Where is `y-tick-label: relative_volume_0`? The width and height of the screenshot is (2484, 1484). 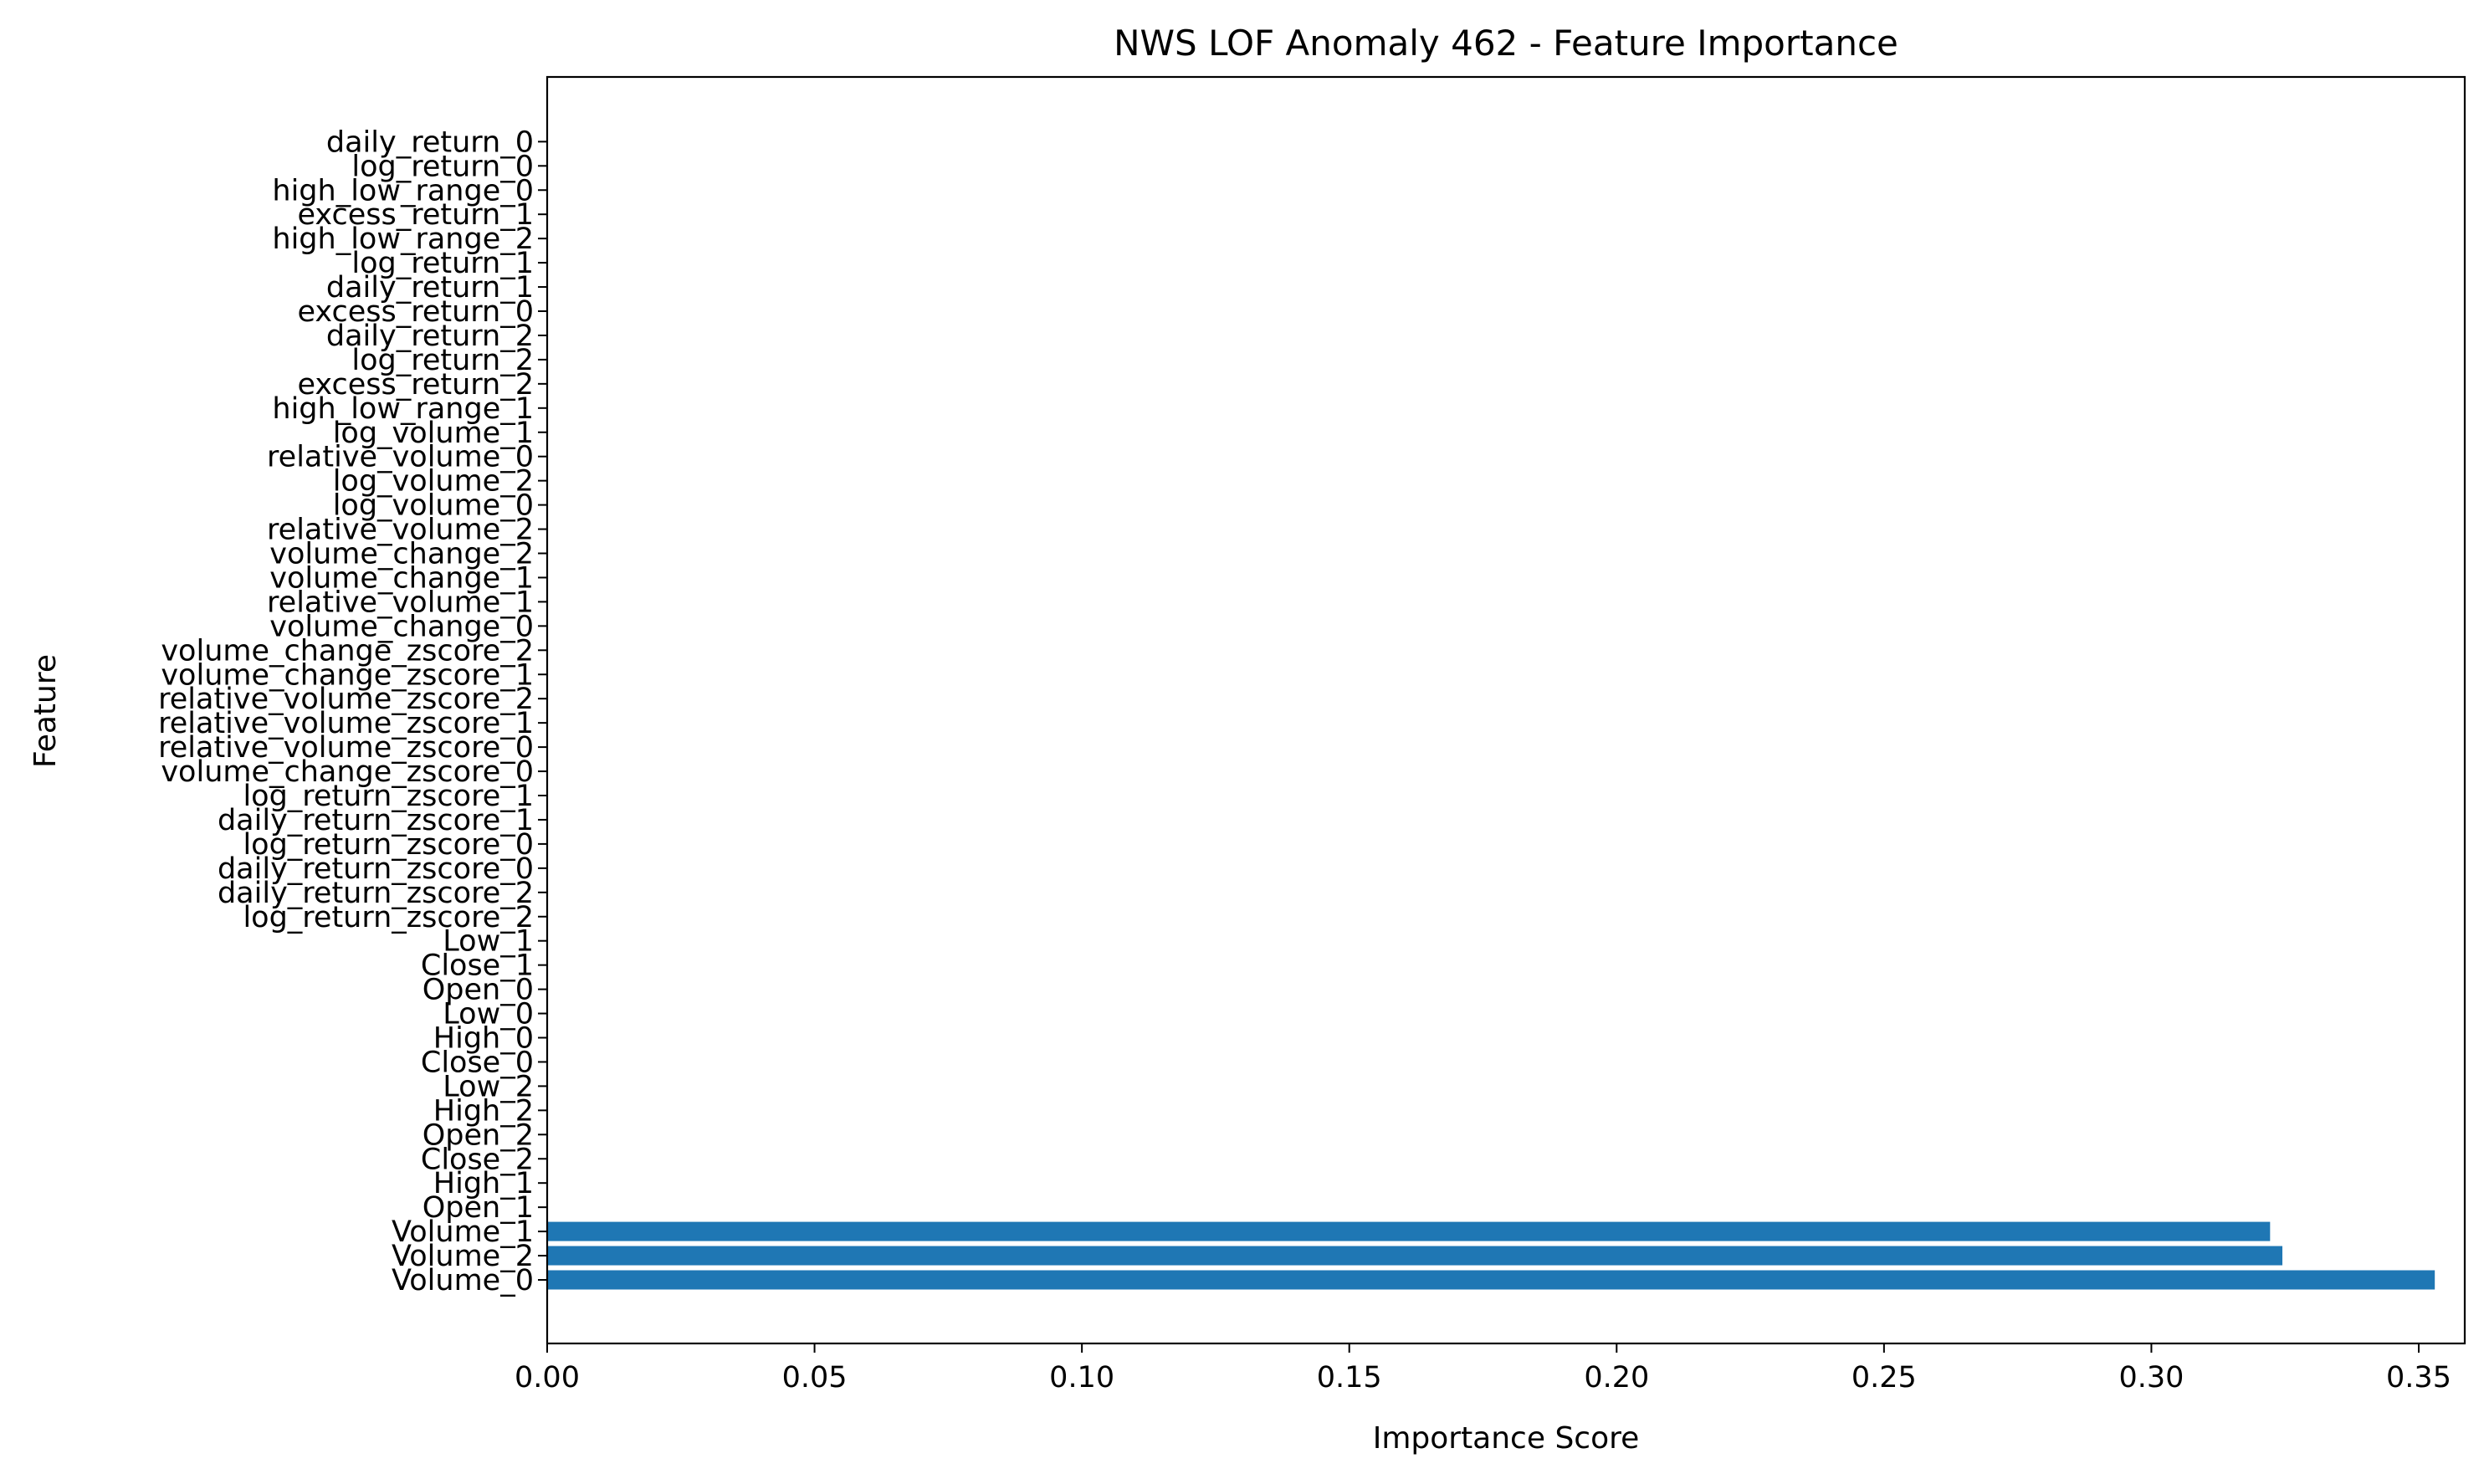
y-tick-label: relative_volume_0 is located at coordinates (400, 457).